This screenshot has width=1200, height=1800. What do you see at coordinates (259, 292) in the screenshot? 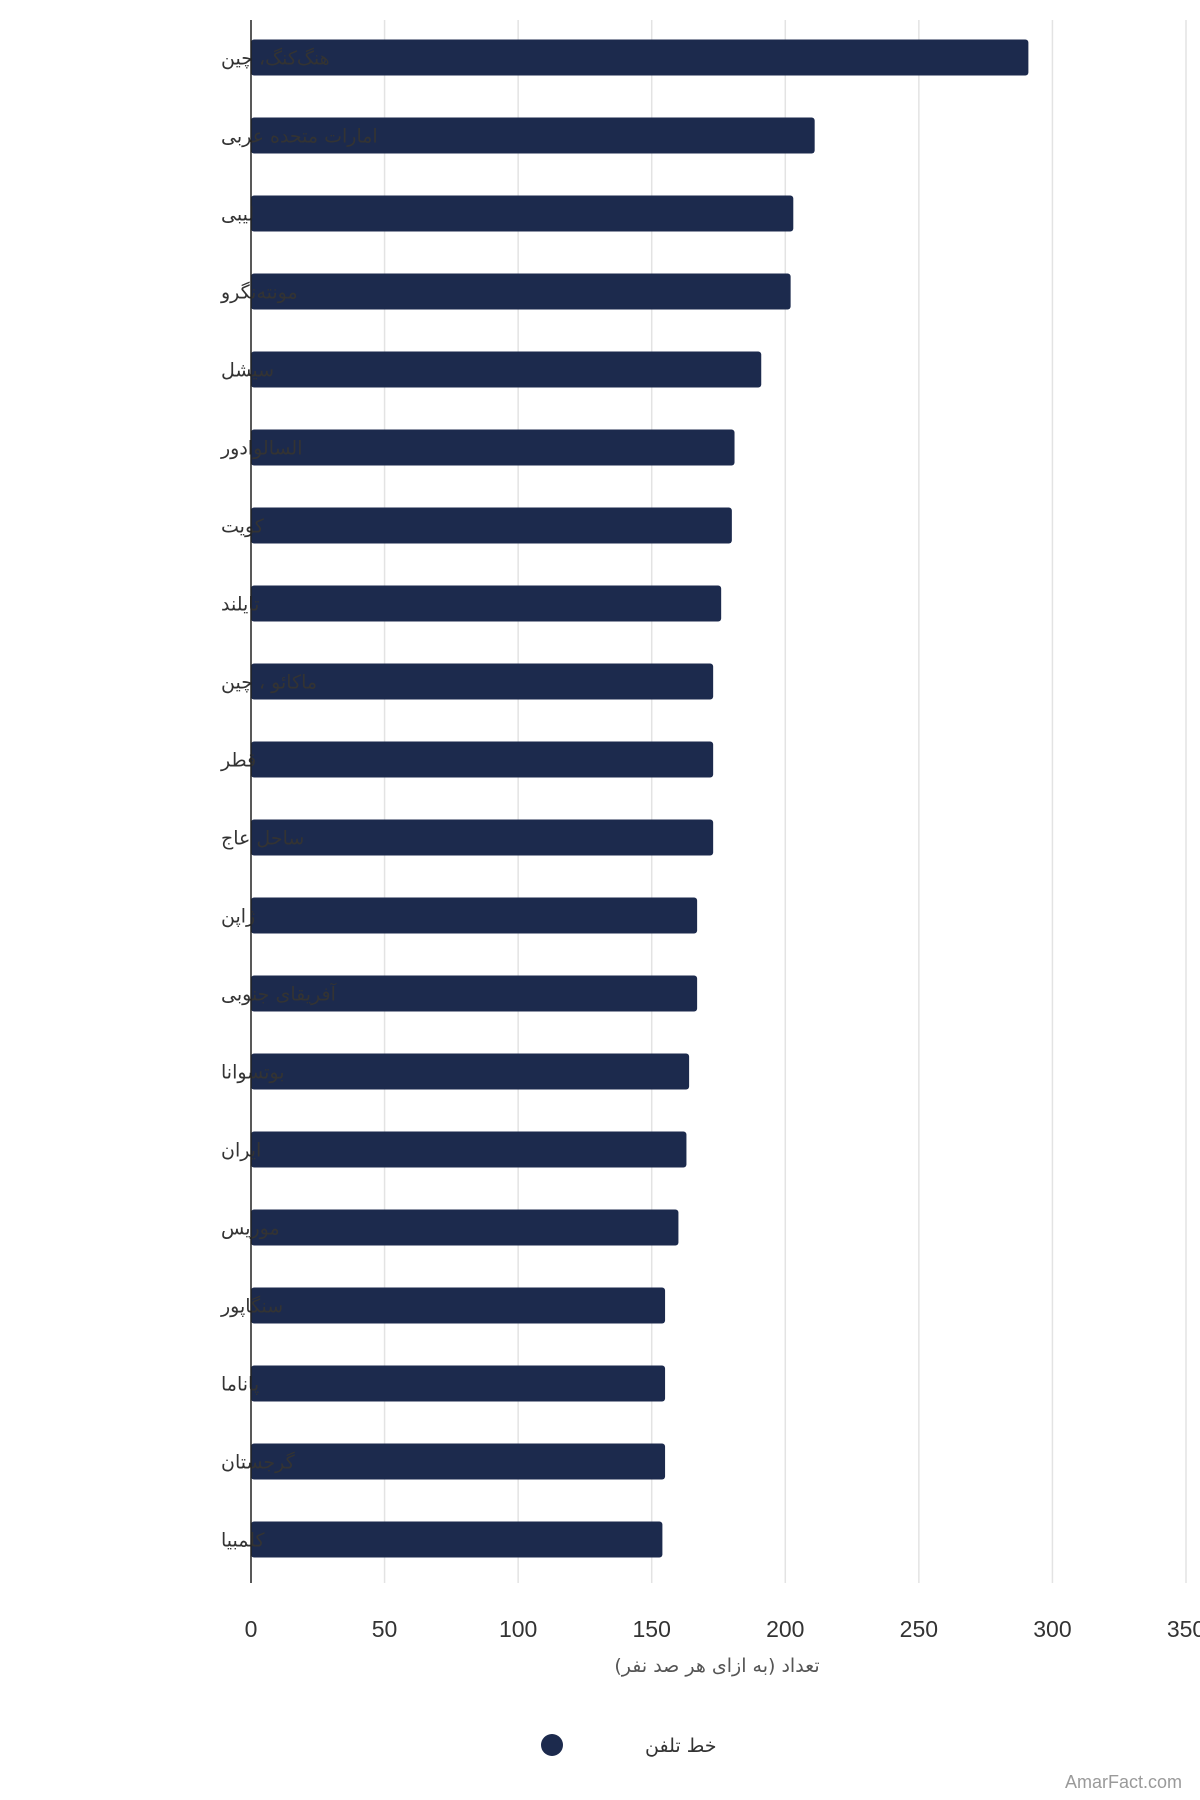
I see `category-label: مونته‌نگرو` at bounding box center [259, 292].